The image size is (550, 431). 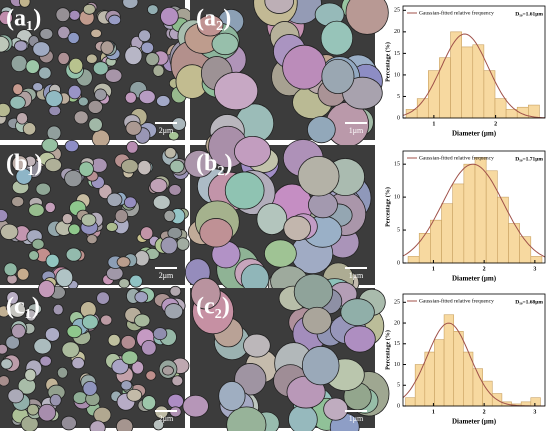 I want to click on y-tick-label: 25, so click(x=397, y=11).